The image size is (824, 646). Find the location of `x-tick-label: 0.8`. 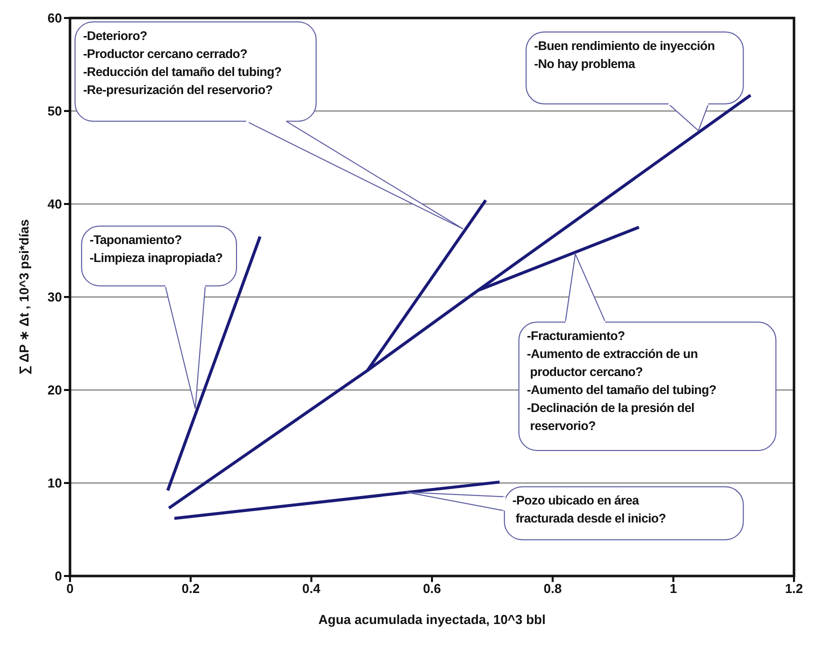

x-tick-label: 0.8 is located at coordinates (553, 588).